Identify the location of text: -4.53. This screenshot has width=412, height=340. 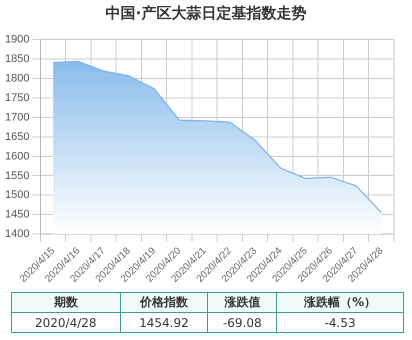
(340, 322).